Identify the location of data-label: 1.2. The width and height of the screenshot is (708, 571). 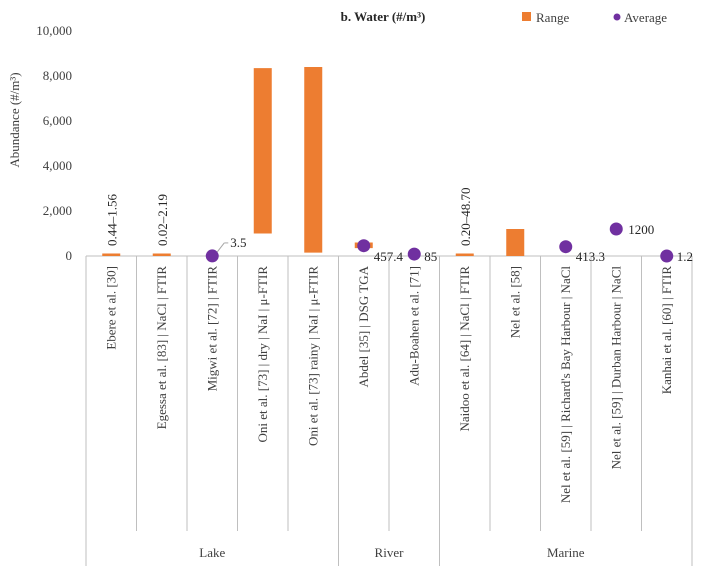
(685, 256).